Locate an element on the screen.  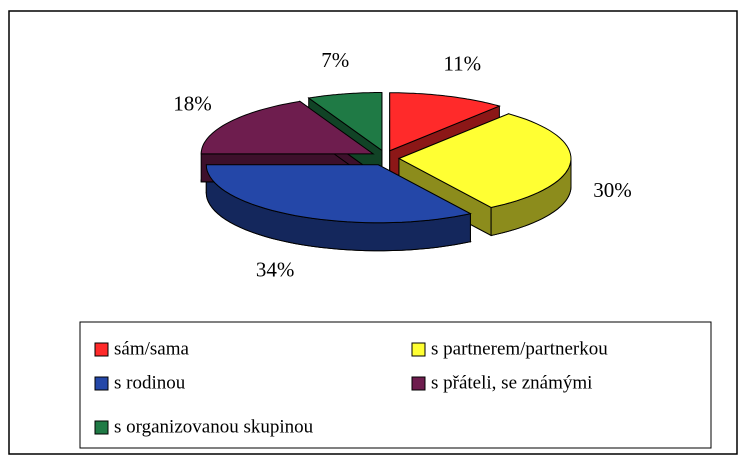
legend-label: s partnerem/partnerkou is located at coordinates (519, 348).